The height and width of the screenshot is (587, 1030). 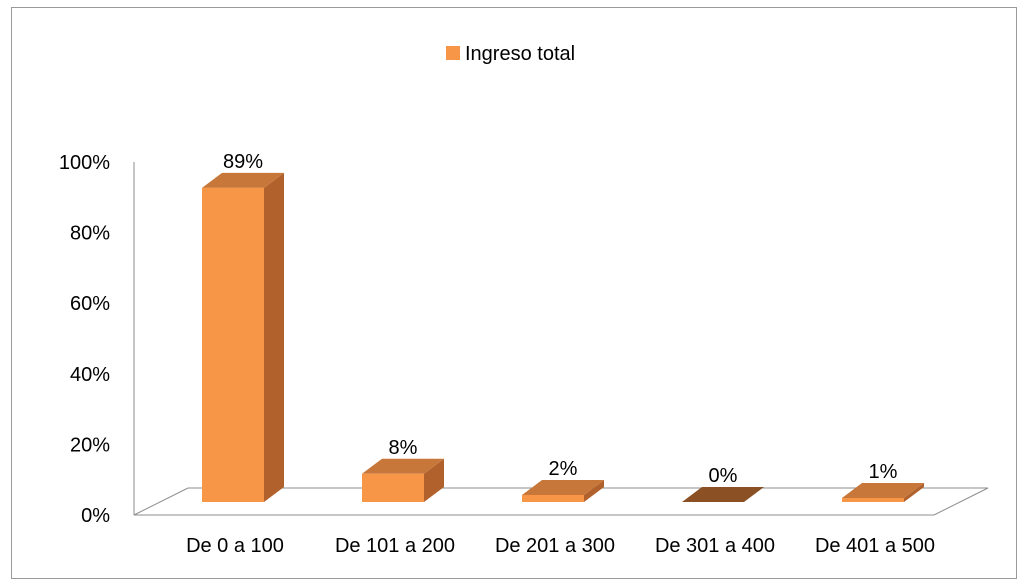 What do you see at coordinates (243, 162) in the screenshot?
I see `data-label: 89%` at bounding box center [243, 162].